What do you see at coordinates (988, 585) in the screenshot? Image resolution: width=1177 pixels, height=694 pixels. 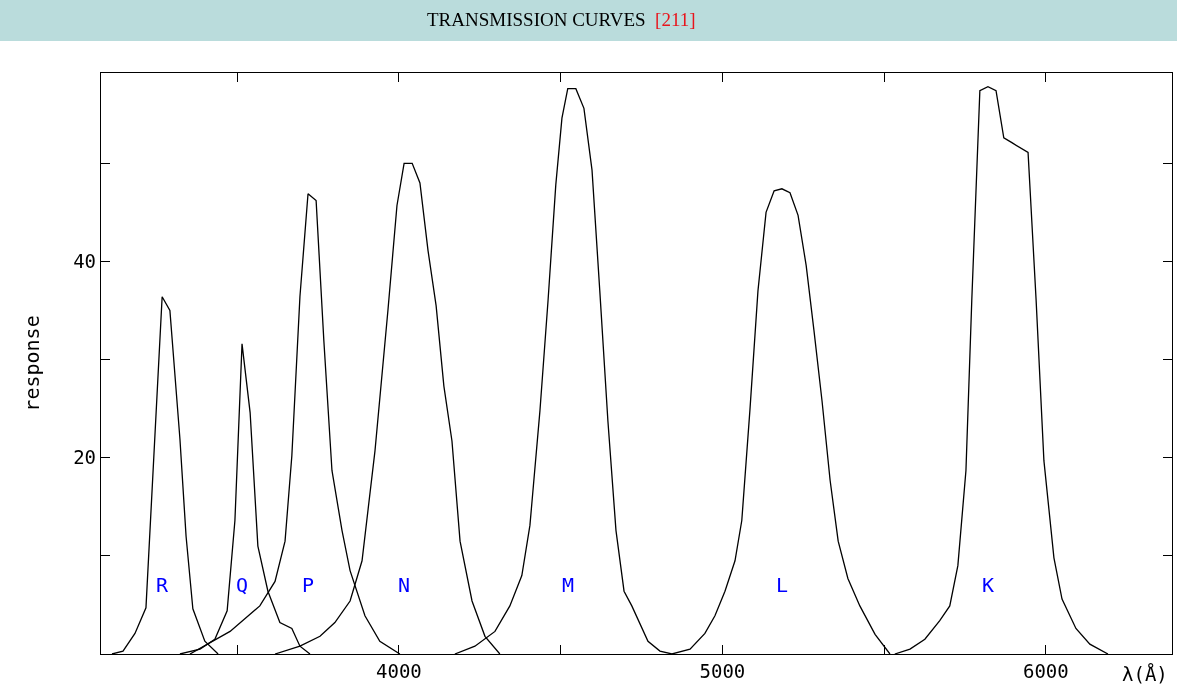 I see `series-label: K` at bounding box center [988, 585].